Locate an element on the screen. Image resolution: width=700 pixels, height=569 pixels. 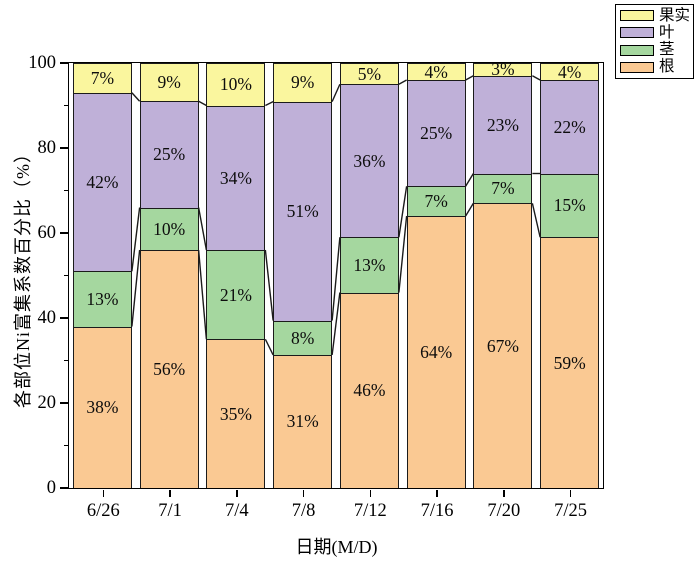
legend-label: 茎 is located at coordinates (667, 50).